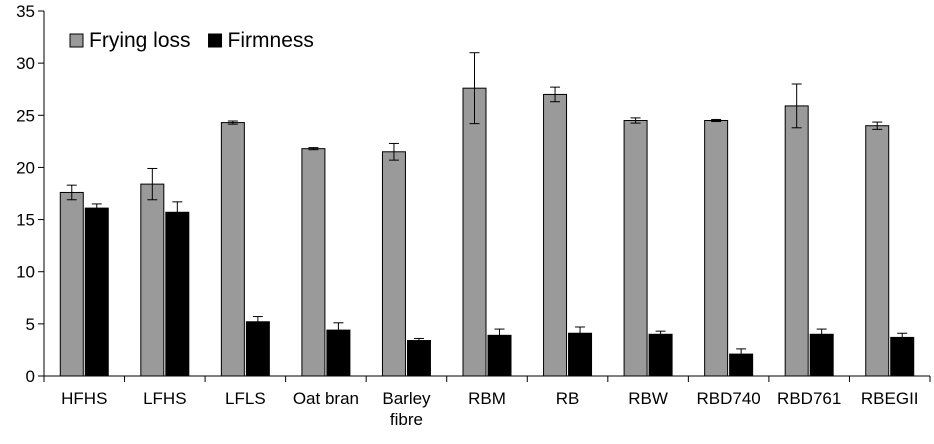 The image size is (934, 444). What do you see at coordinates (164, 398) in the screenshot?
I see `x-category-label-1: LFHS` at bounding box center [164, 398].